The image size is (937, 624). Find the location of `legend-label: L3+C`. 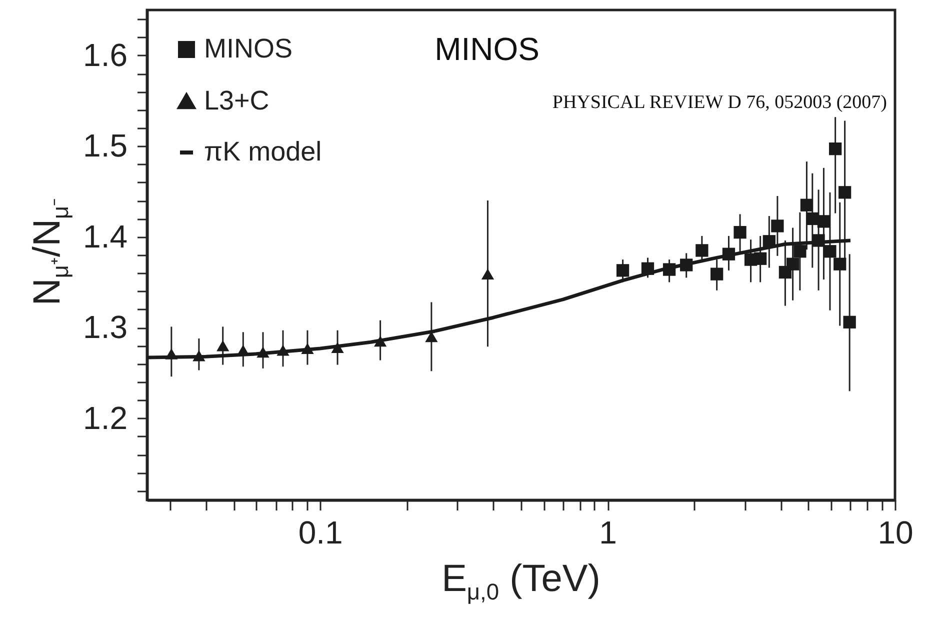

legend-label: L3+C is located at coordinates (237, 101).